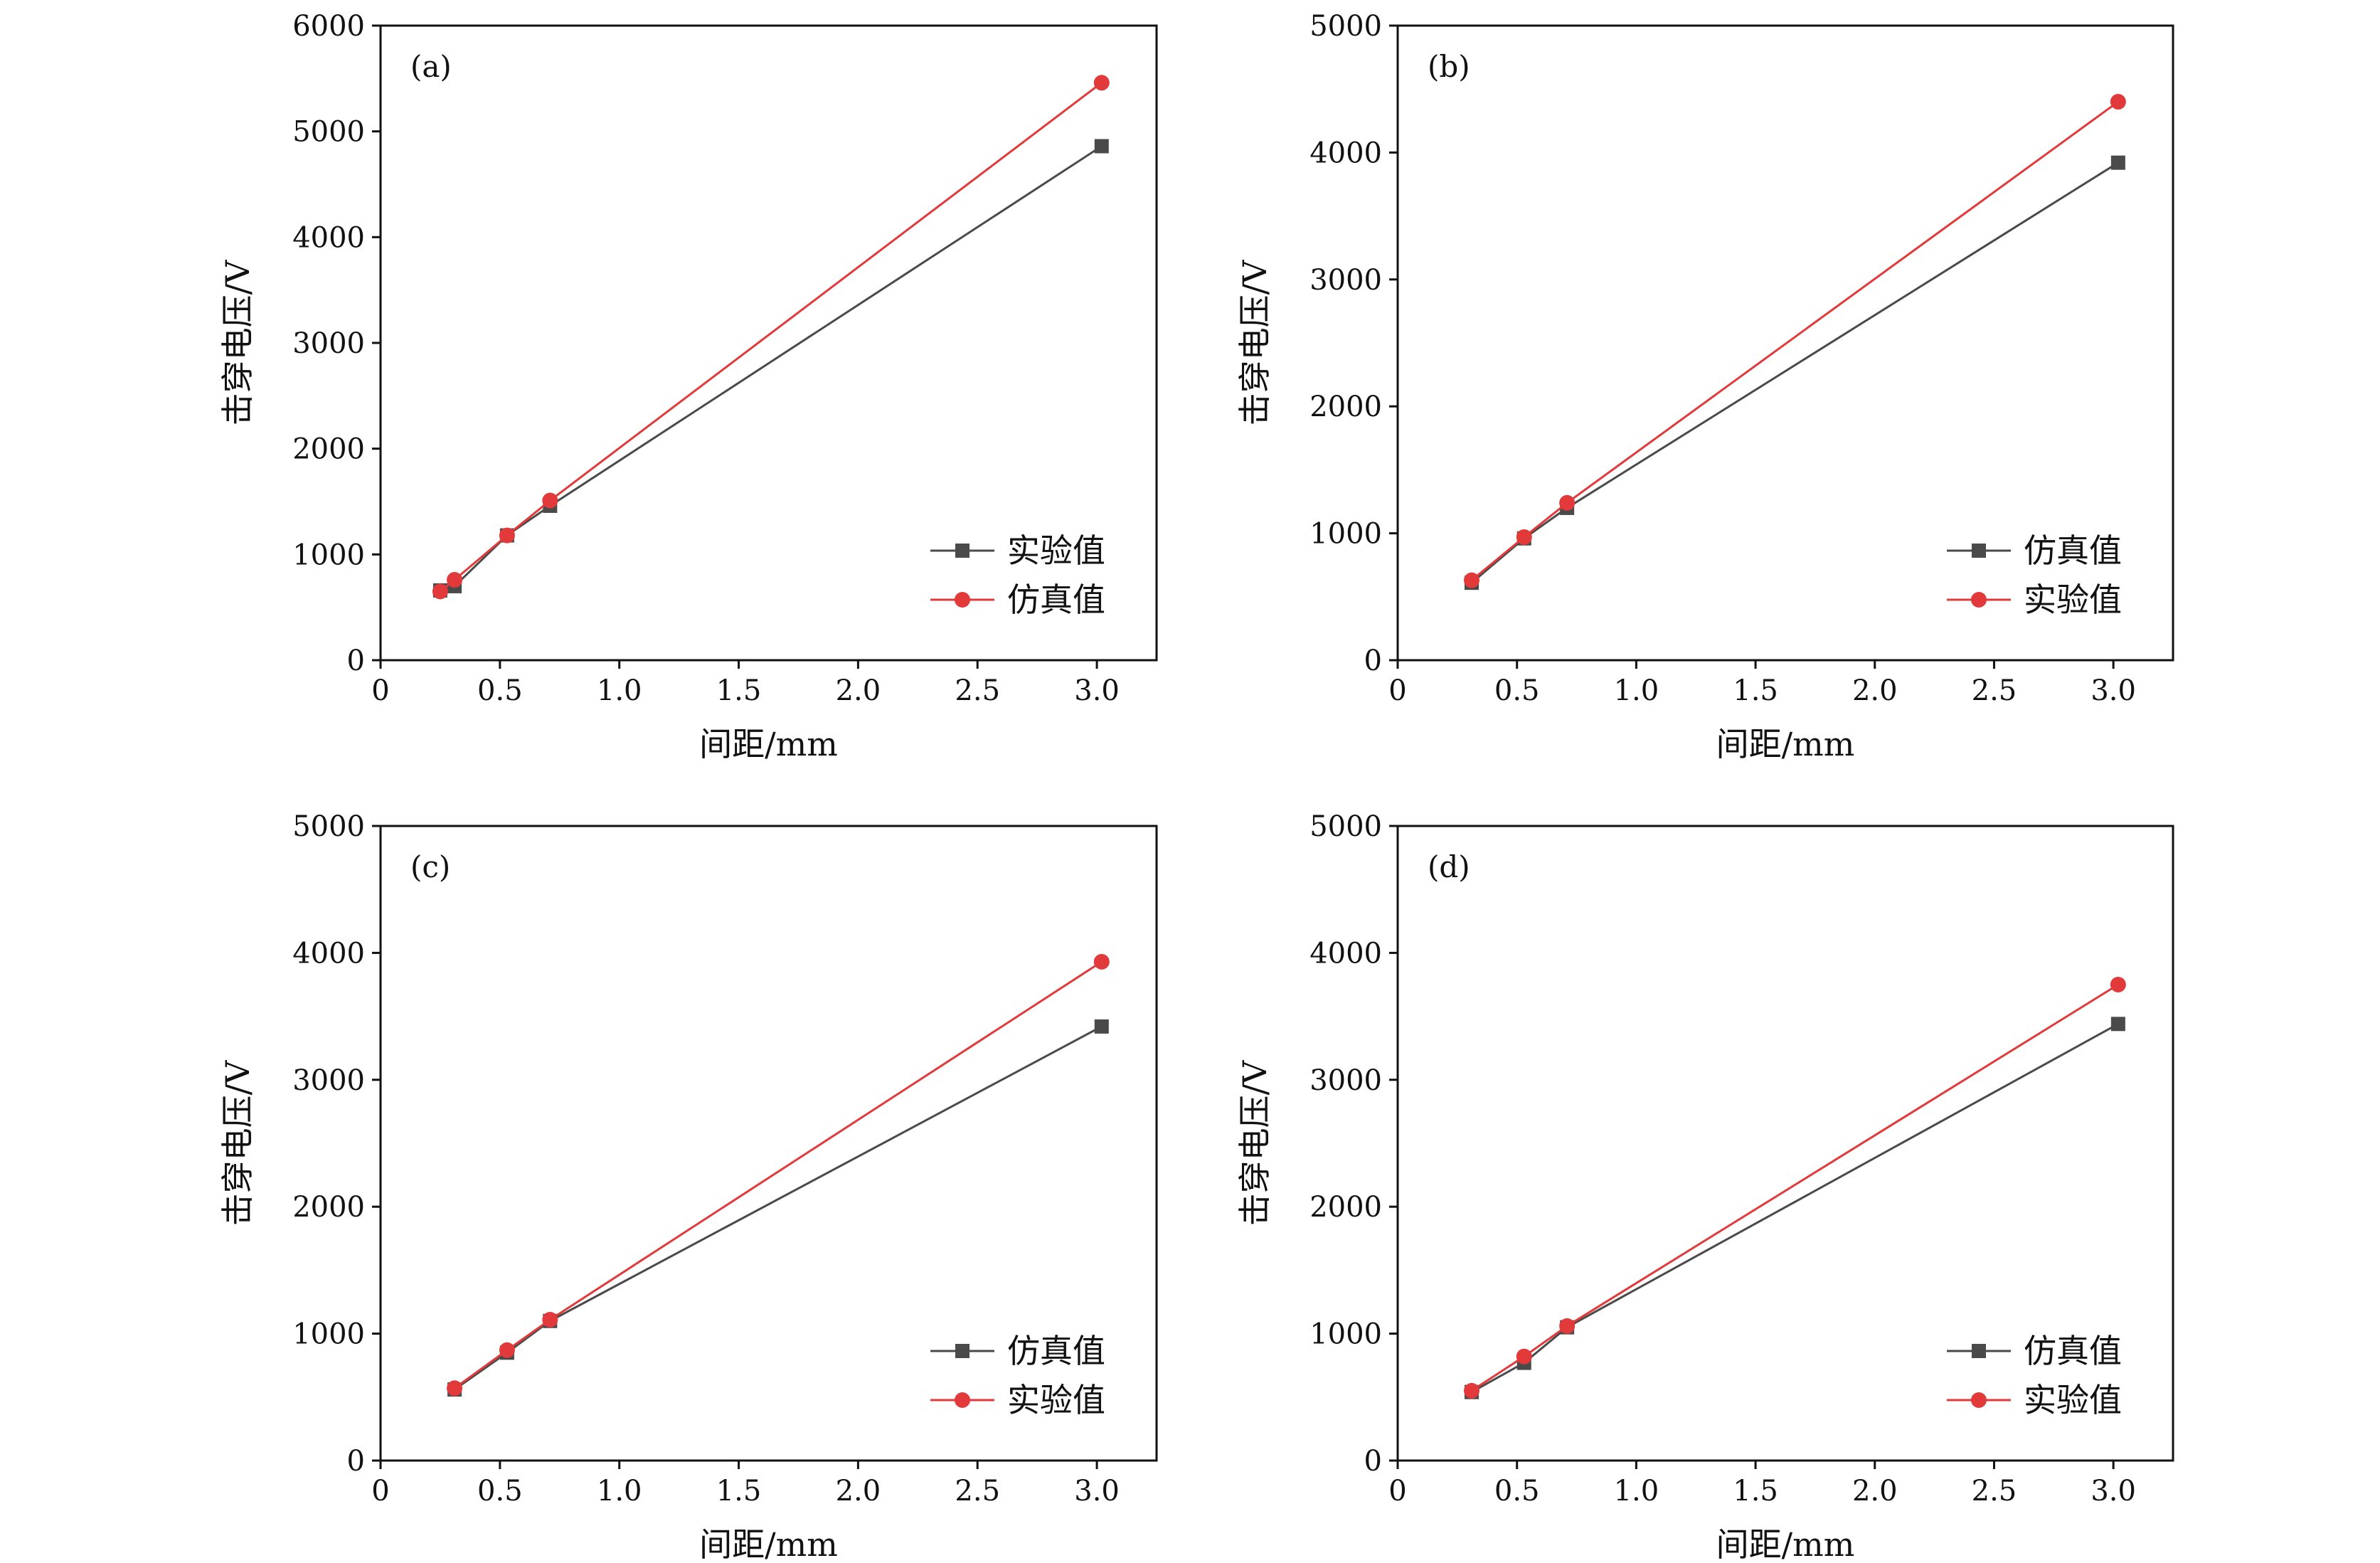 The width and height of the screenshot is (2380, 1563). Describe the element at coordinates (1449, 66) in the screenshot. I see `panel-label: (b)` at that location.